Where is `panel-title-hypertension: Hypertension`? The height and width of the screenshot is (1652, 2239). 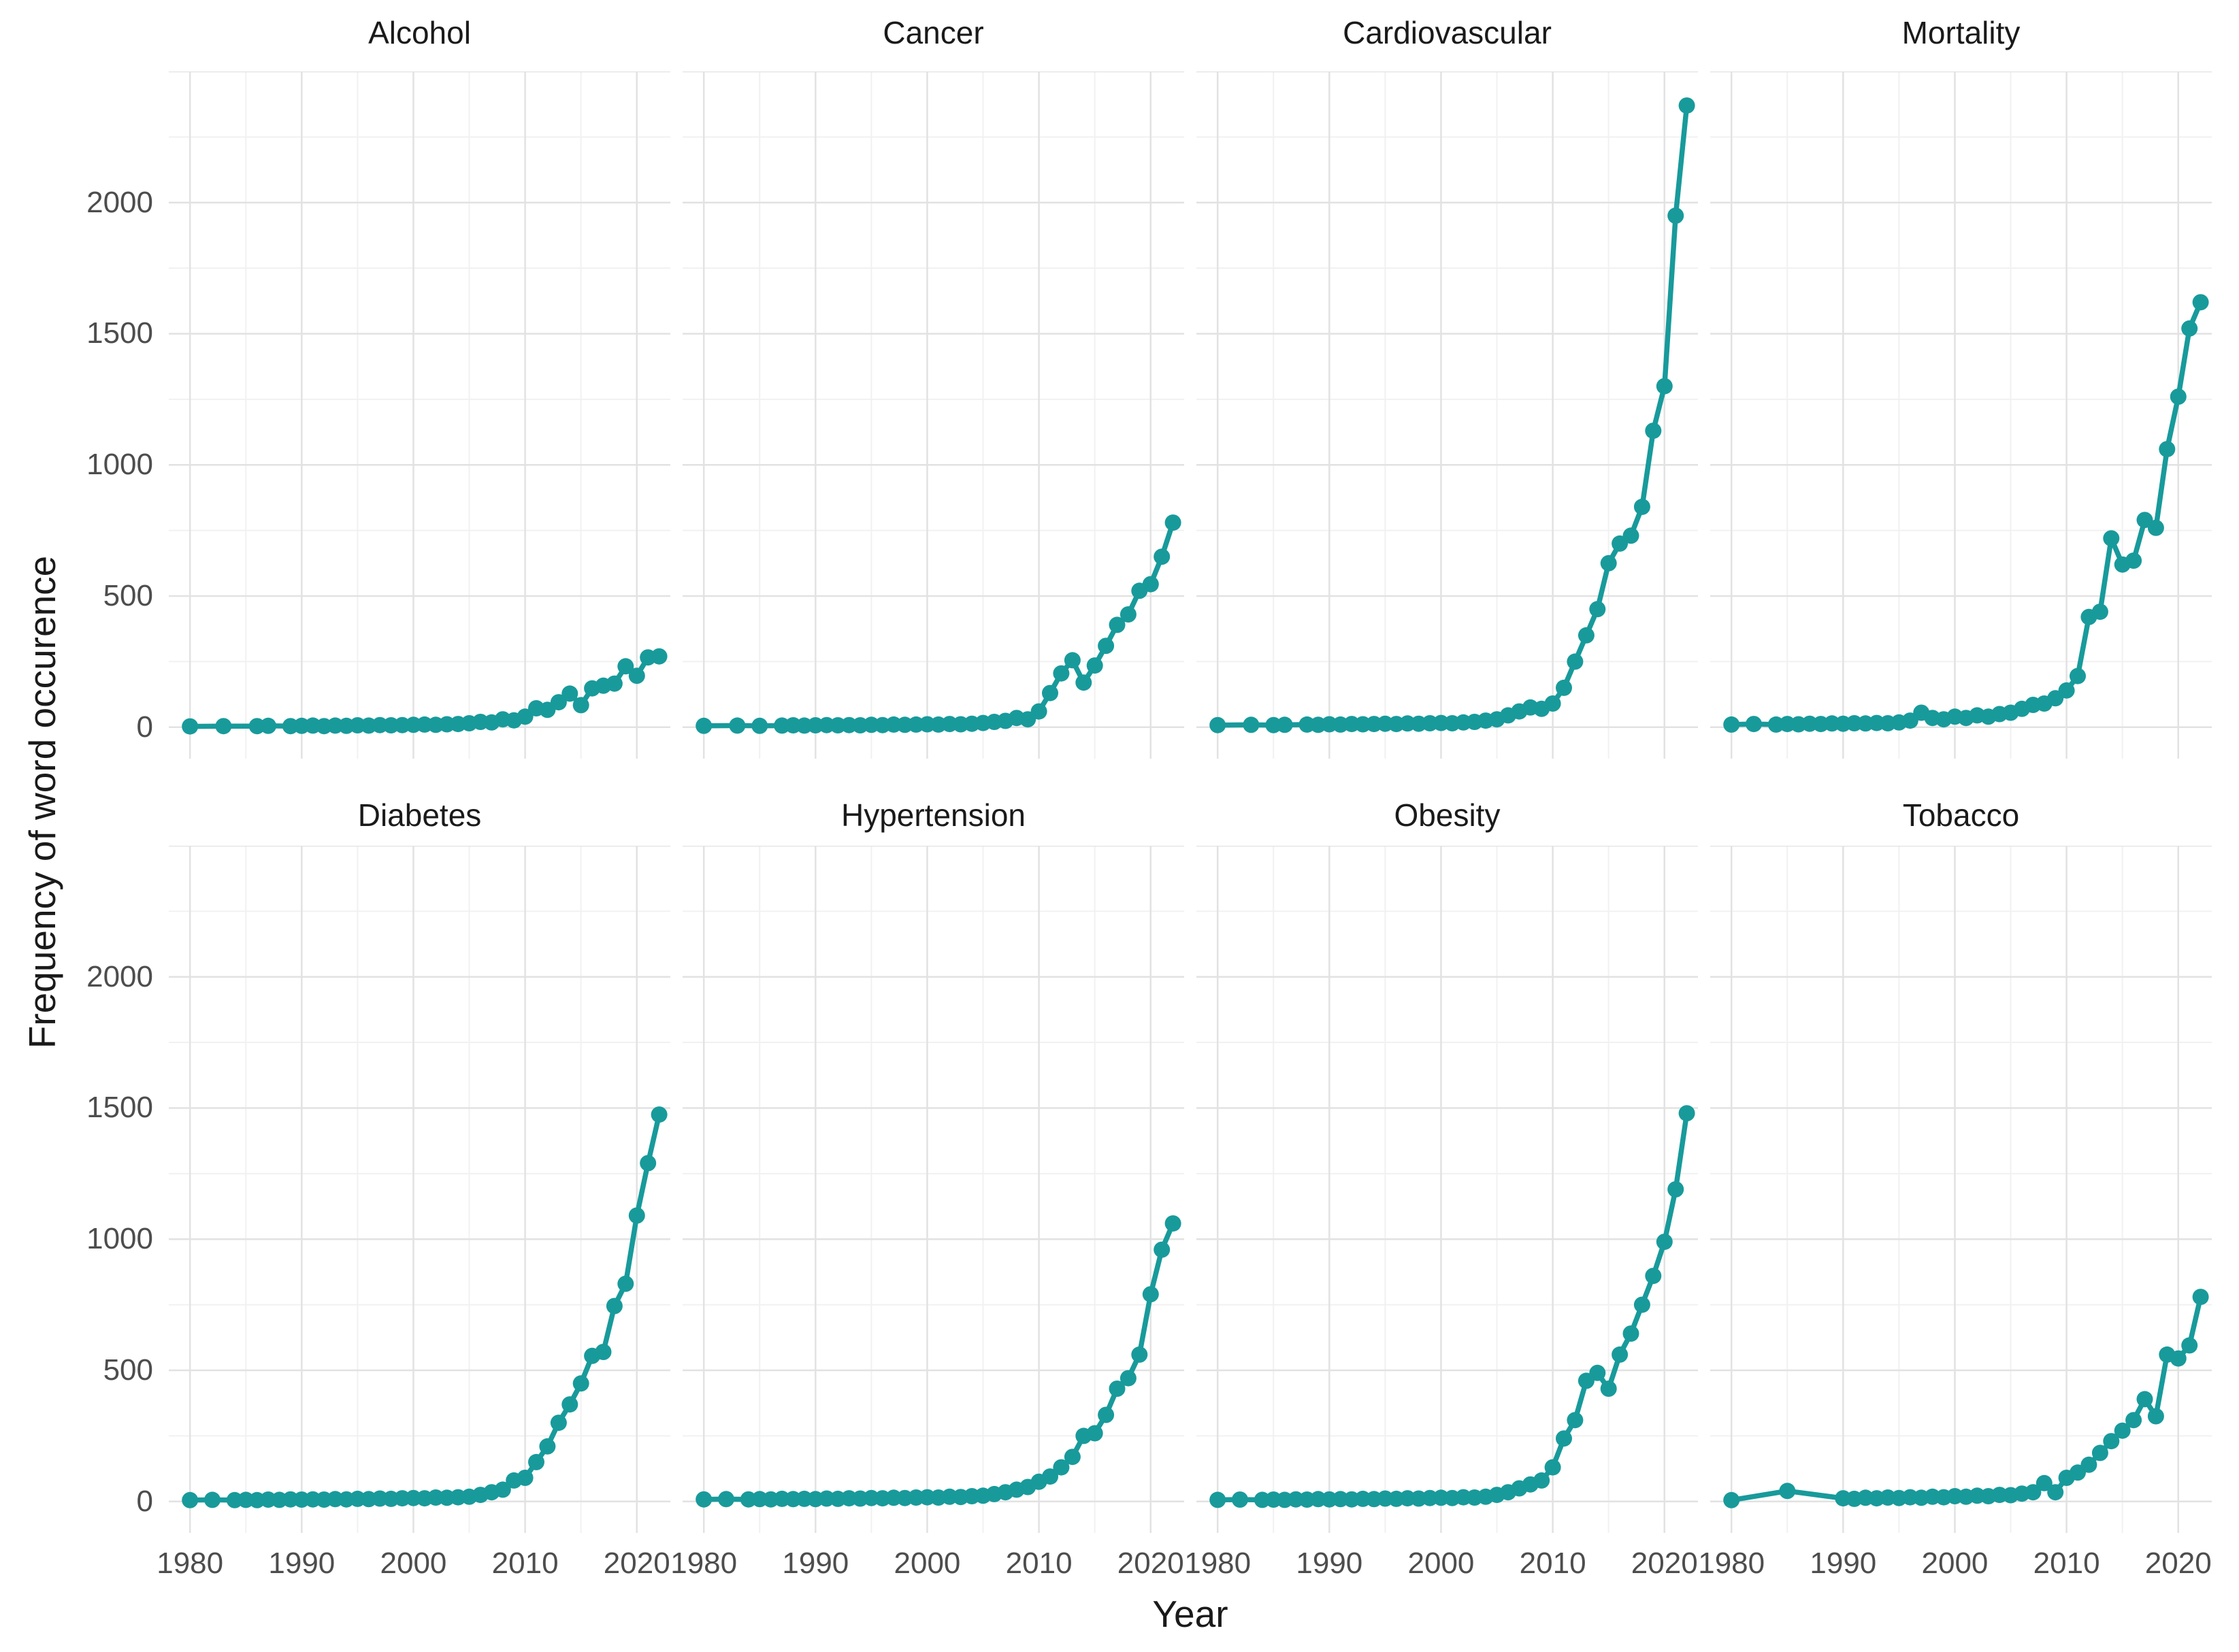 panel-title-hypertension: Hypertension is located at coordinates (933, 815).